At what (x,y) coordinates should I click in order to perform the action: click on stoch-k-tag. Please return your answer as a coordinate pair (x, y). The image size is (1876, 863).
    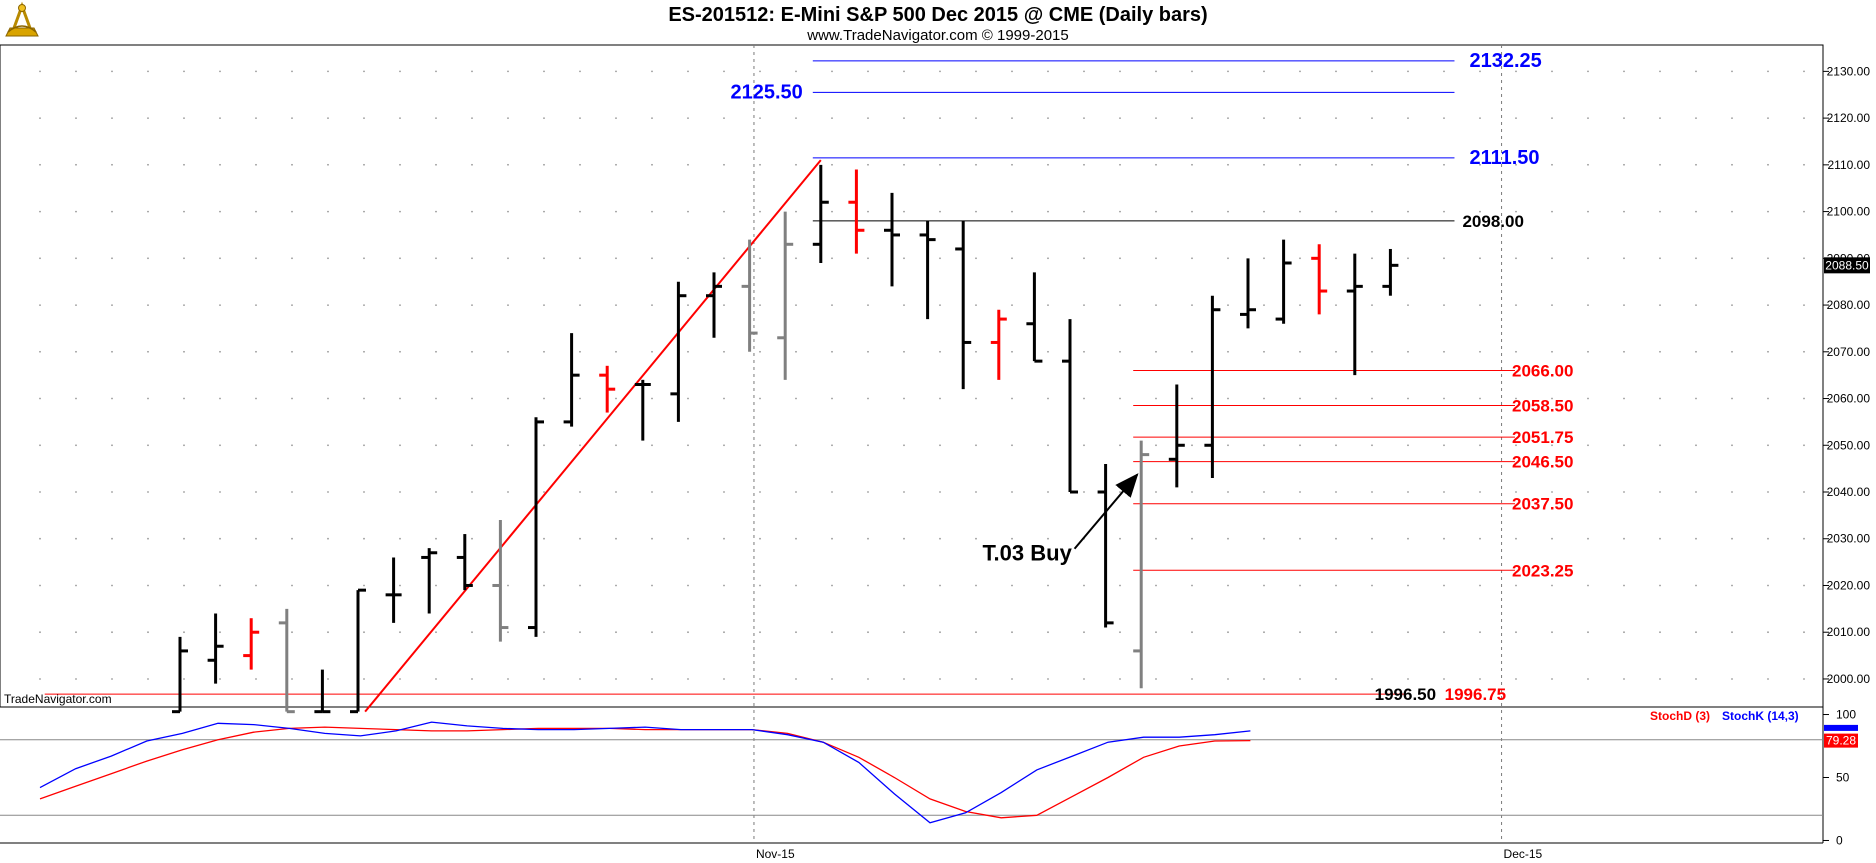
    Looking at the image, I should click on (1841, 727).